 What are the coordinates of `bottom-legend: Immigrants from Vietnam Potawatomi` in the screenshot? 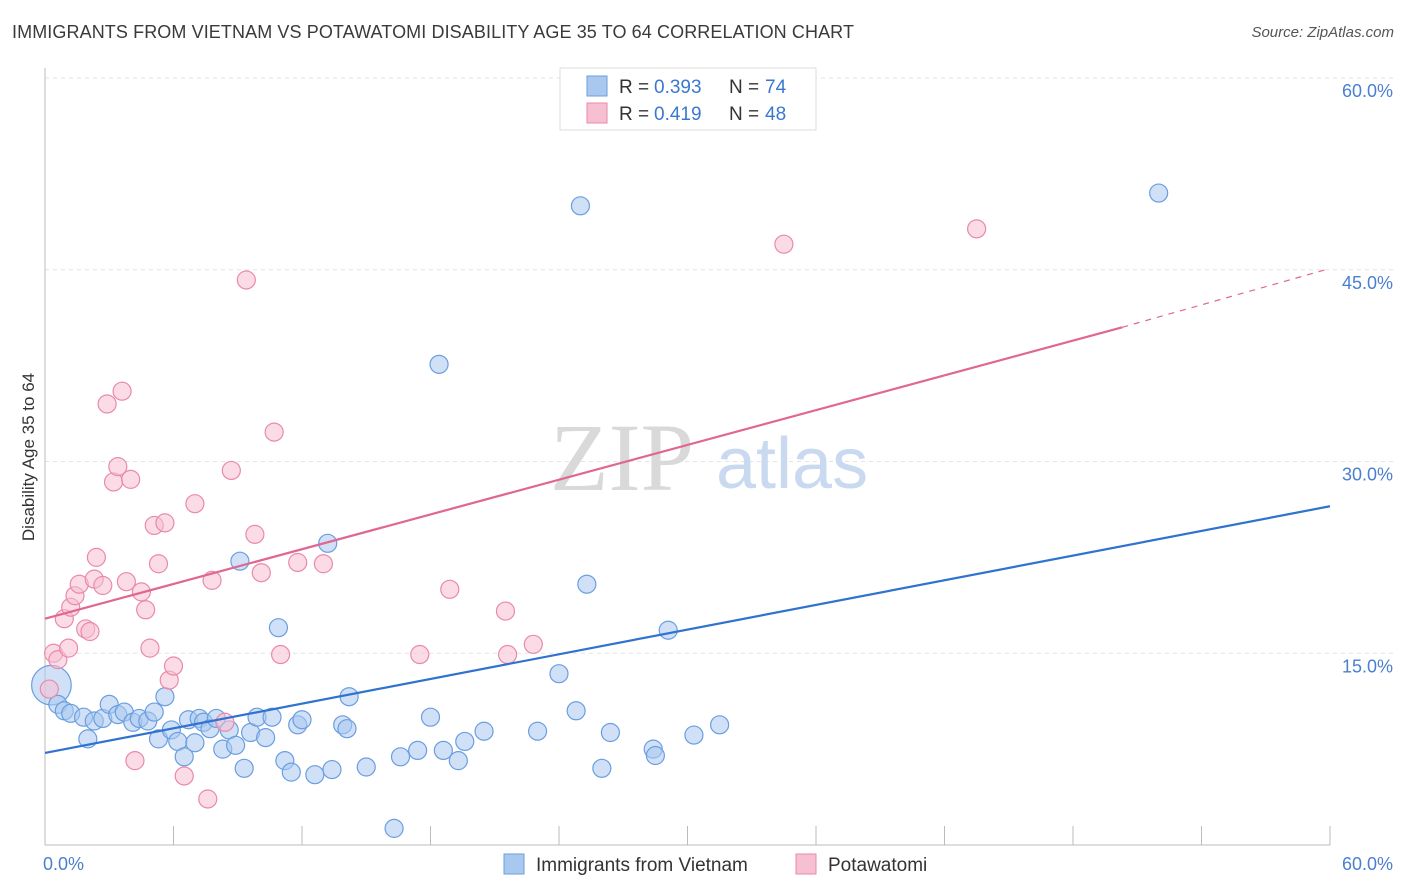 It's located at (715, 864).